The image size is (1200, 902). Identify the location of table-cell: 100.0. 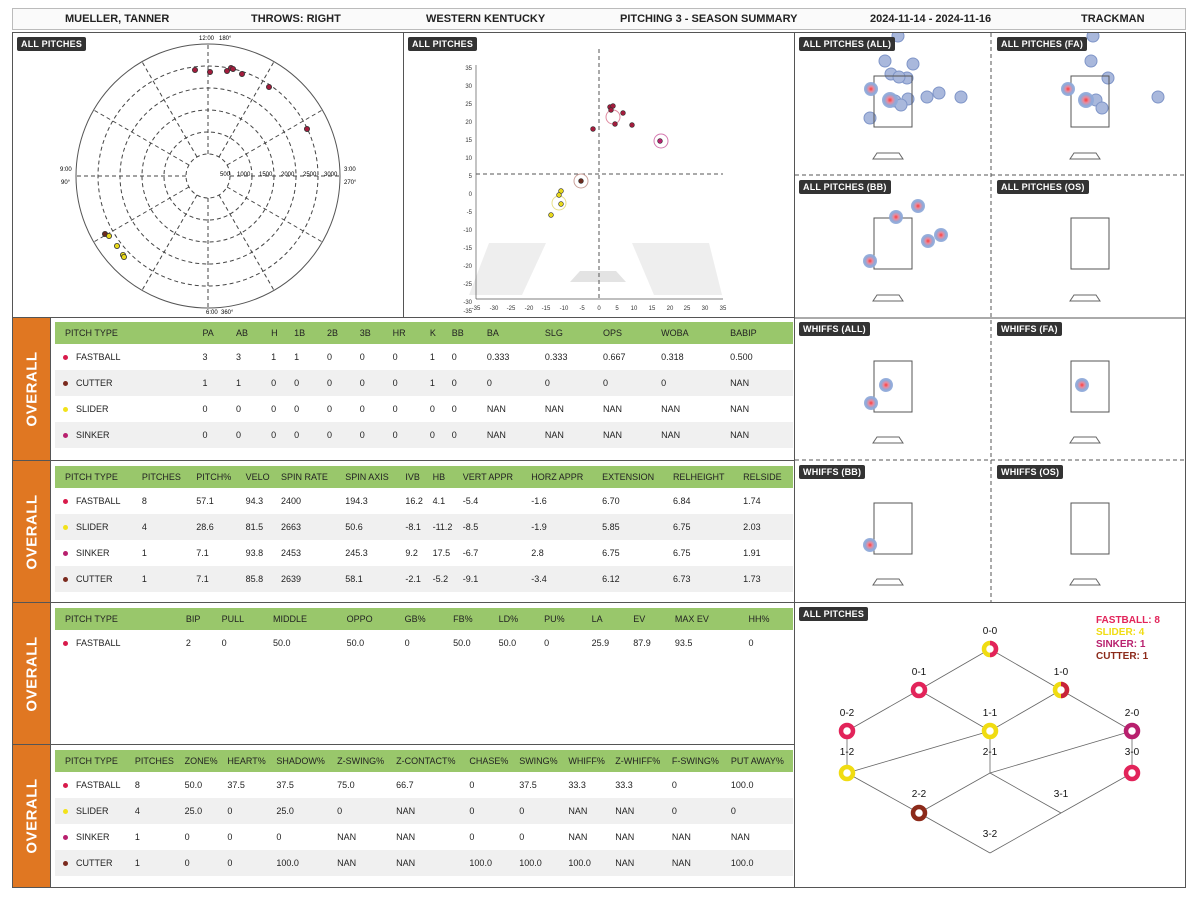
(759, 863).